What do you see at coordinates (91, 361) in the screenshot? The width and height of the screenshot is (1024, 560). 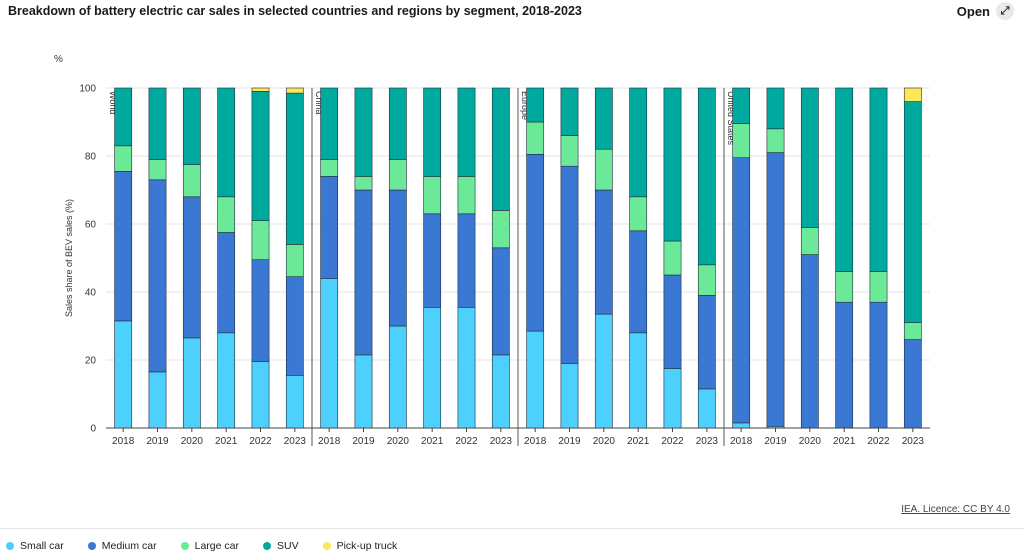 I see `y-tick-label: 20` at bounding box center [91, 361].